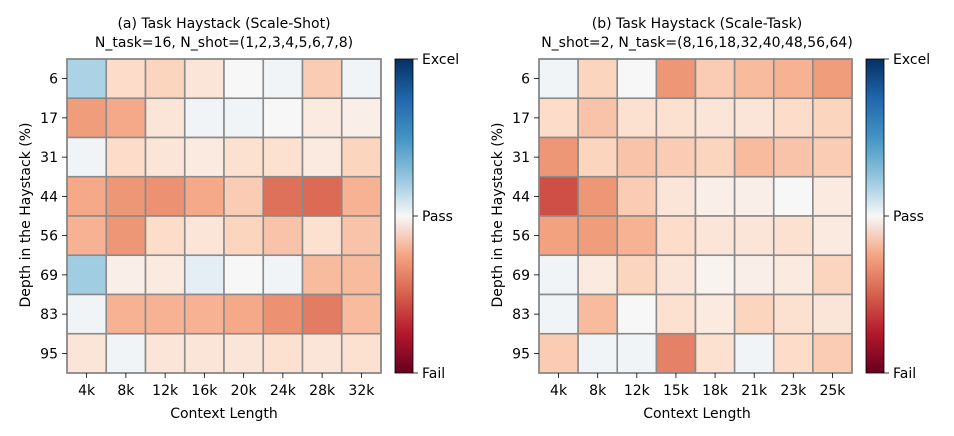  I want to click on panel-a-colorbar-bottom-label: Fail, so click(433, 374).